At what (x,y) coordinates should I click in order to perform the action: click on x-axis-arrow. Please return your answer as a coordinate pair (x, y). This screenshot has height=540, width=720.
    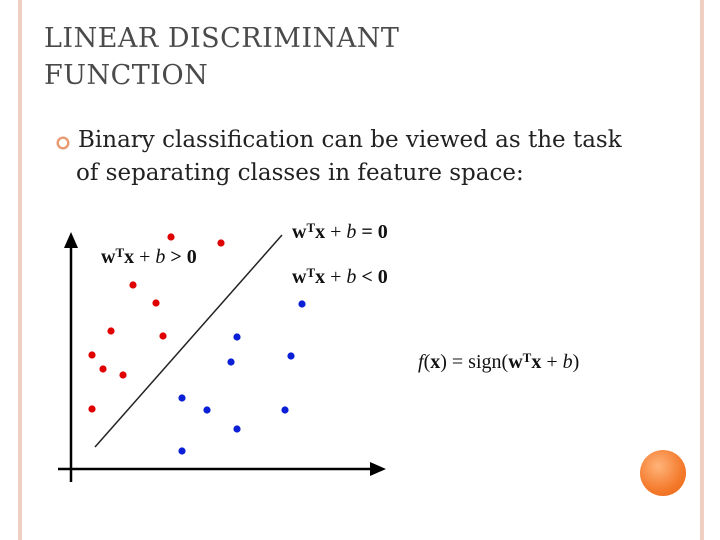
    Looking at the image, I should click on (378, 469).